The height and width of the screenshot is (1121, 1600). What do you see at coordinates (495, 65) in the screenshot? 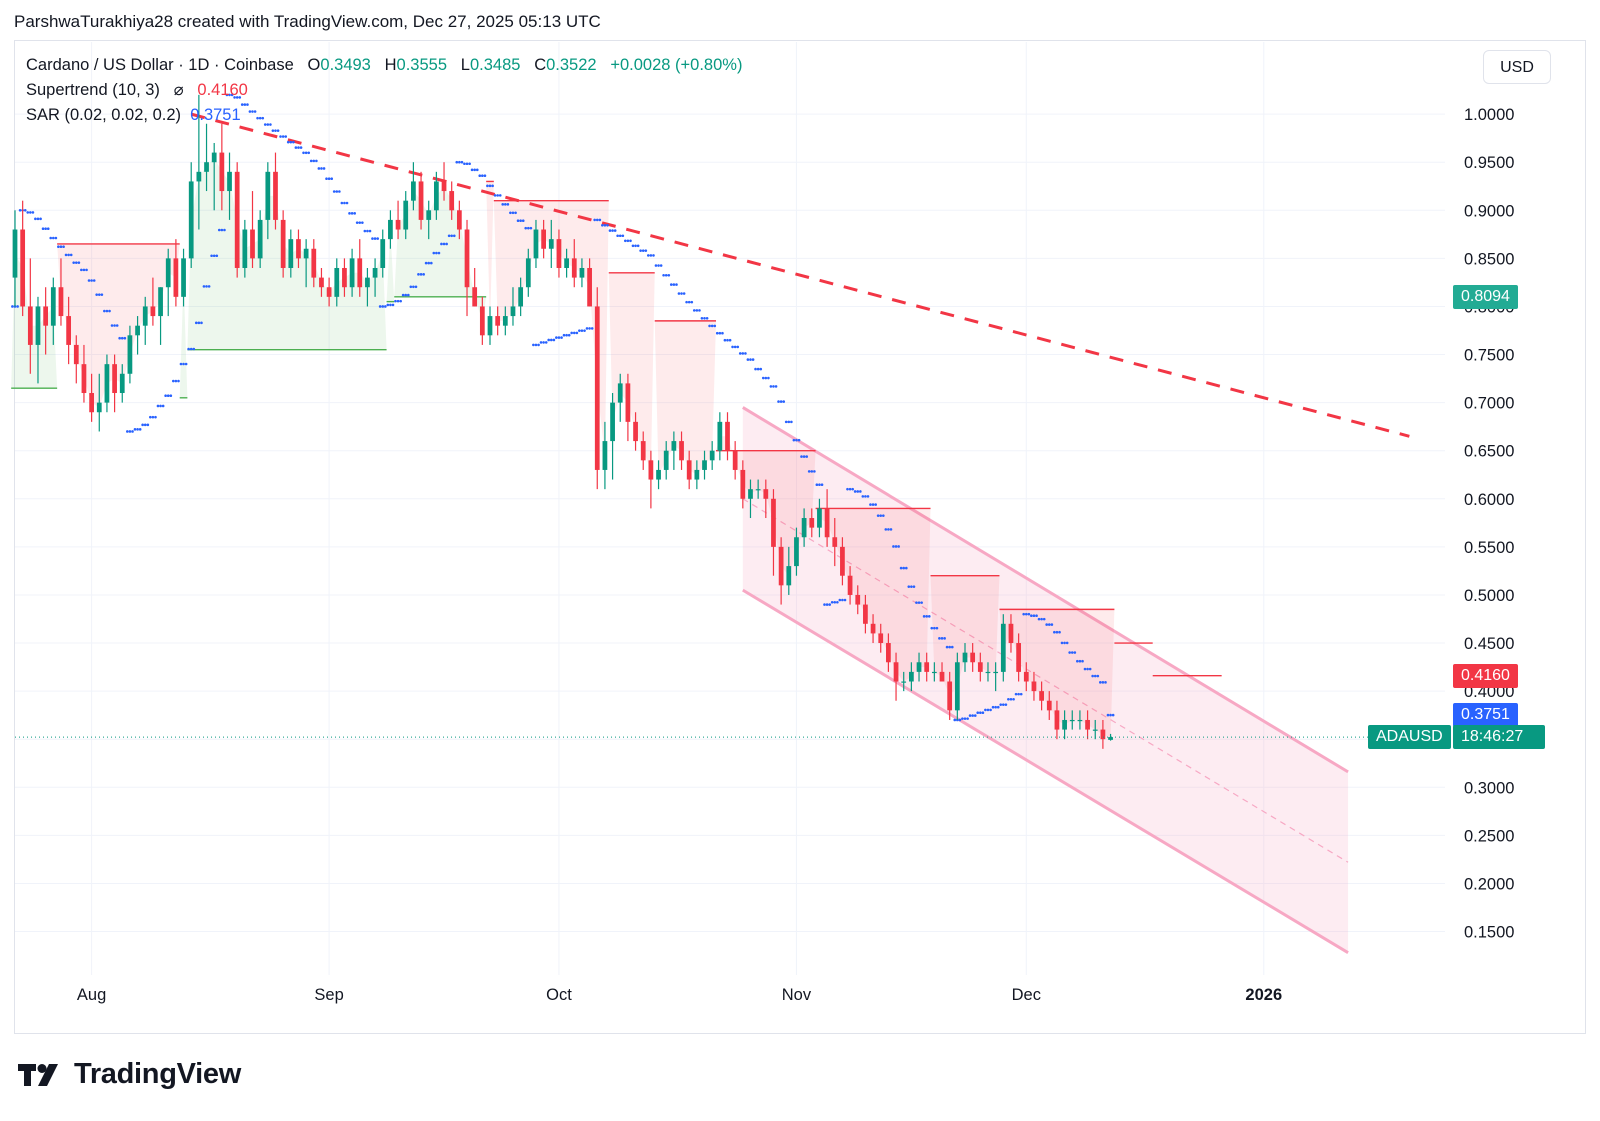
I see `low-value: 0.3485` at bounding box center [495, 65].